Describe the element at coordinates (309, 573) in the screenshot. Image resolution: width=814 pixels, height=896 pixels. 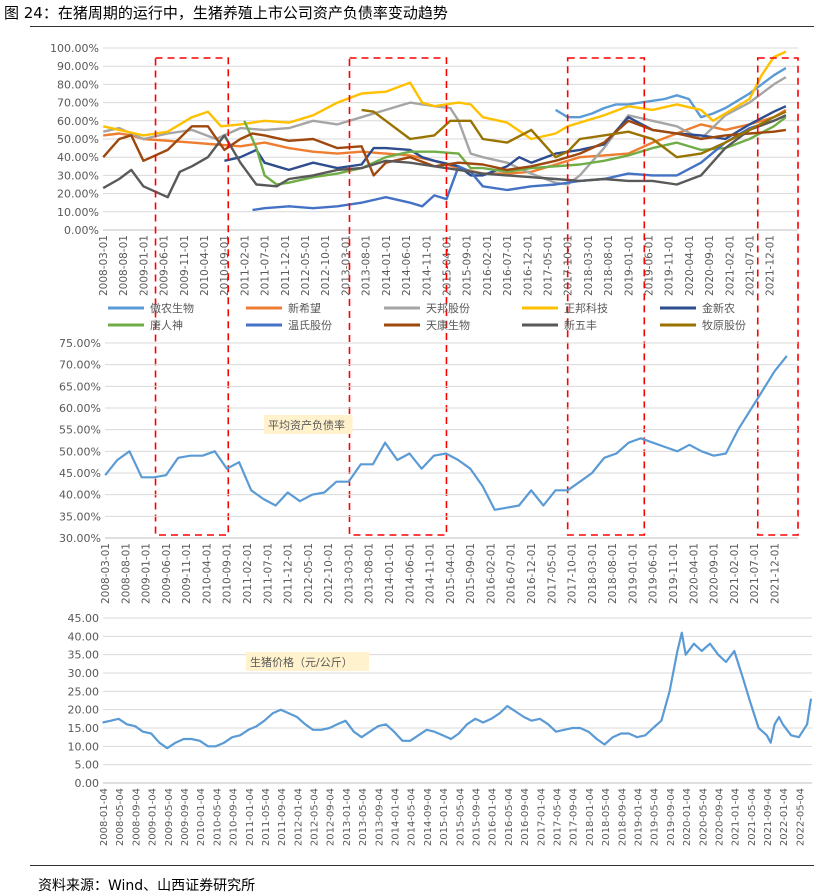
I see `x-tick-label: 2012-05-01` at that location.